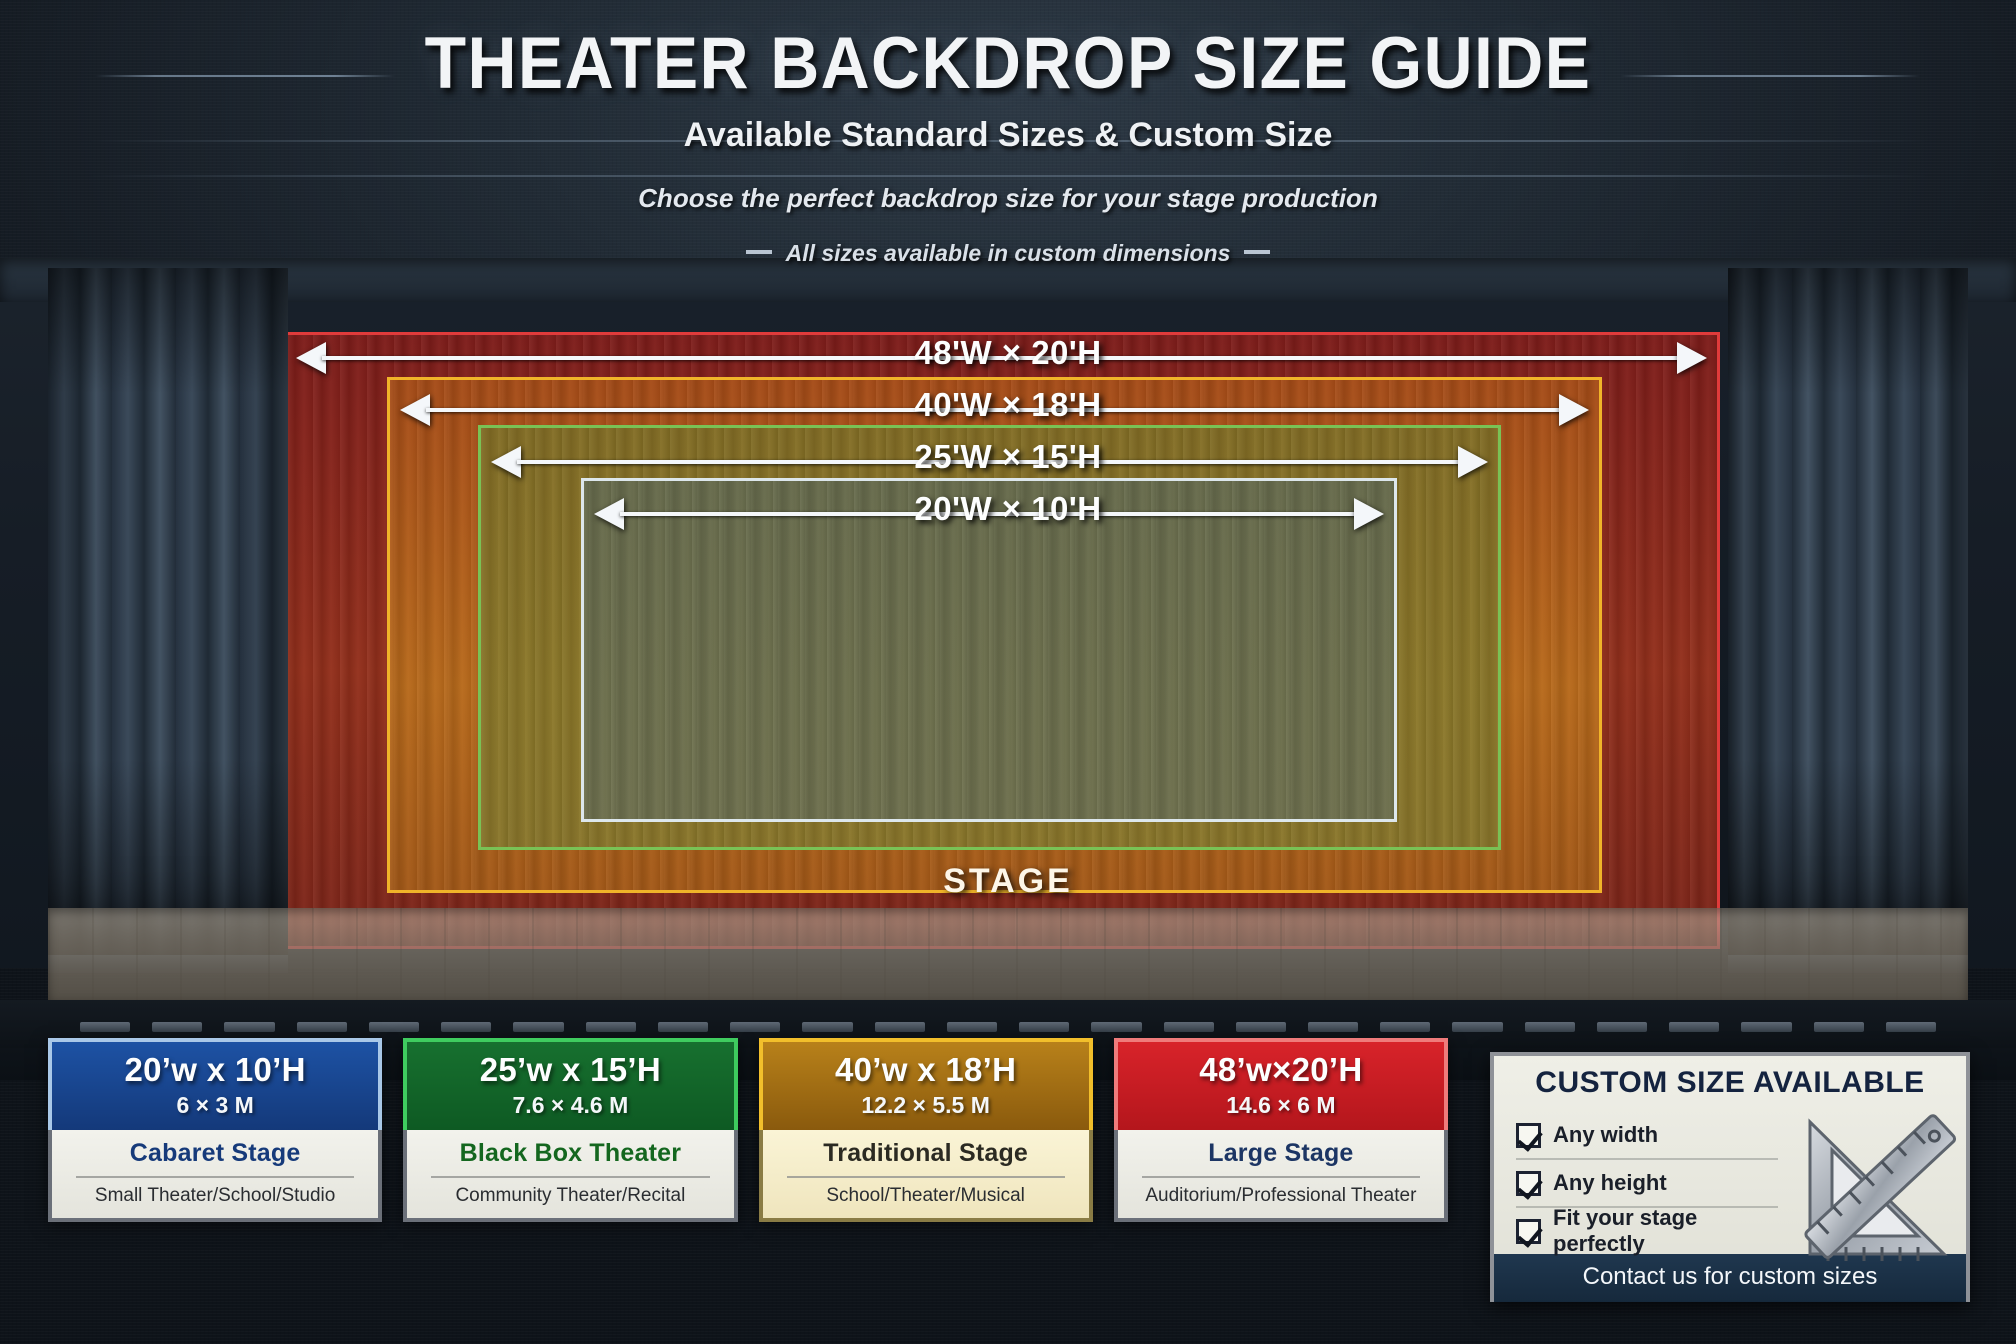  I want to click on page-title: THEATER BACKDROP SIZE GUIDE, so click(1008, 63).